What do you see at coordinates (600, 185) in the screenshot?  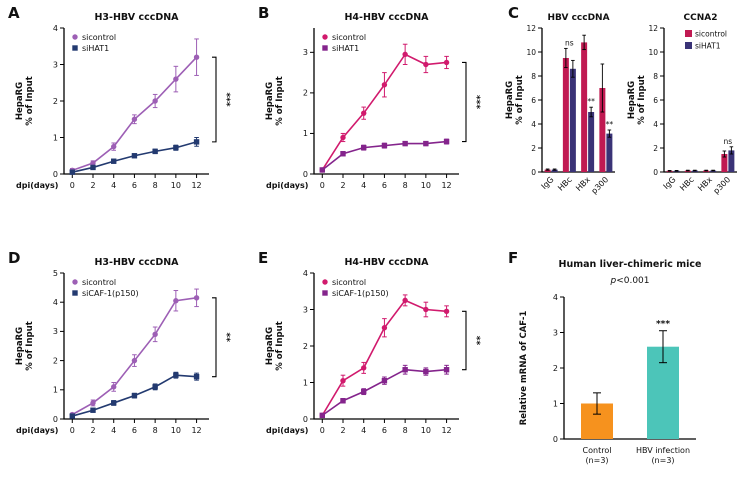 I see `svg-text: p300` at bounding box center [600, 185].